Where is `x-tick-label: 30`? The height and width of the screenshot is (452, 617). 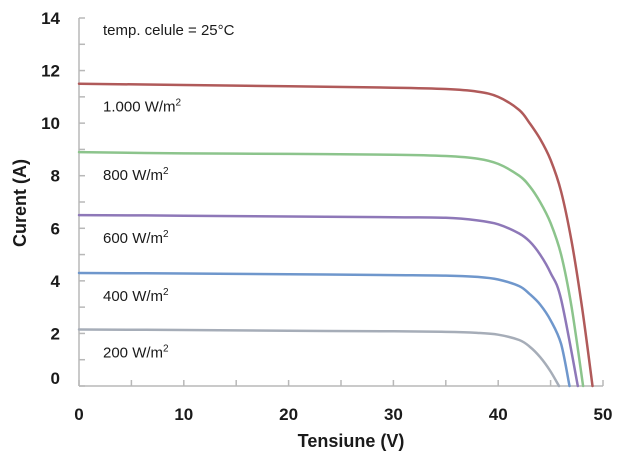
x-tick-label: 30 is located at coordinates (393, 414).